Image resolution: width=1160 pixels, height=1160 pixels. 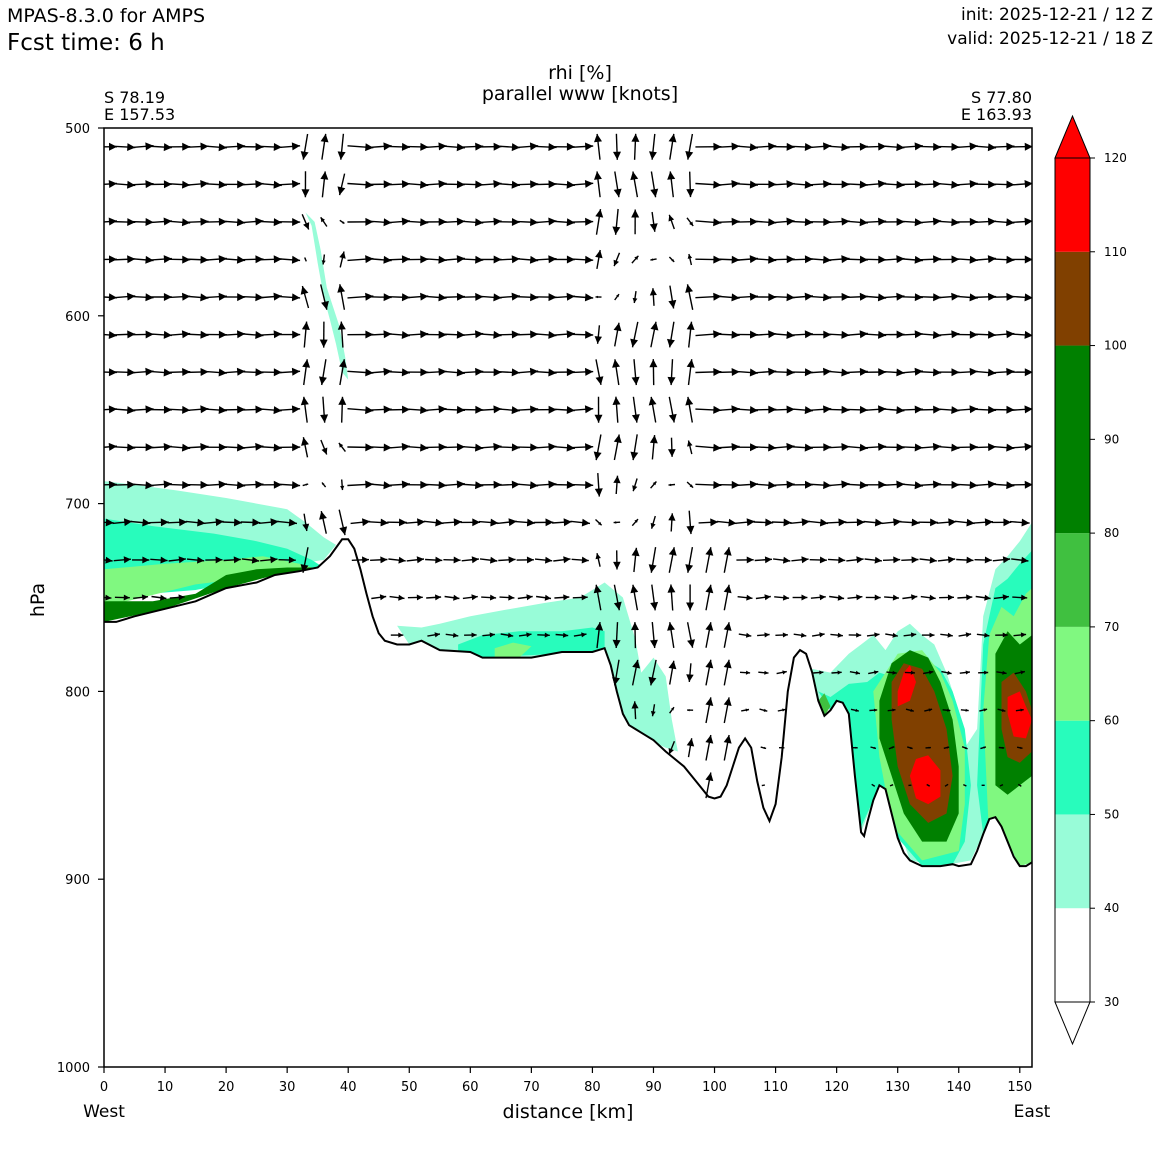 I want to click on x-tick-label-0: 0, so click(x=104, y=1087).